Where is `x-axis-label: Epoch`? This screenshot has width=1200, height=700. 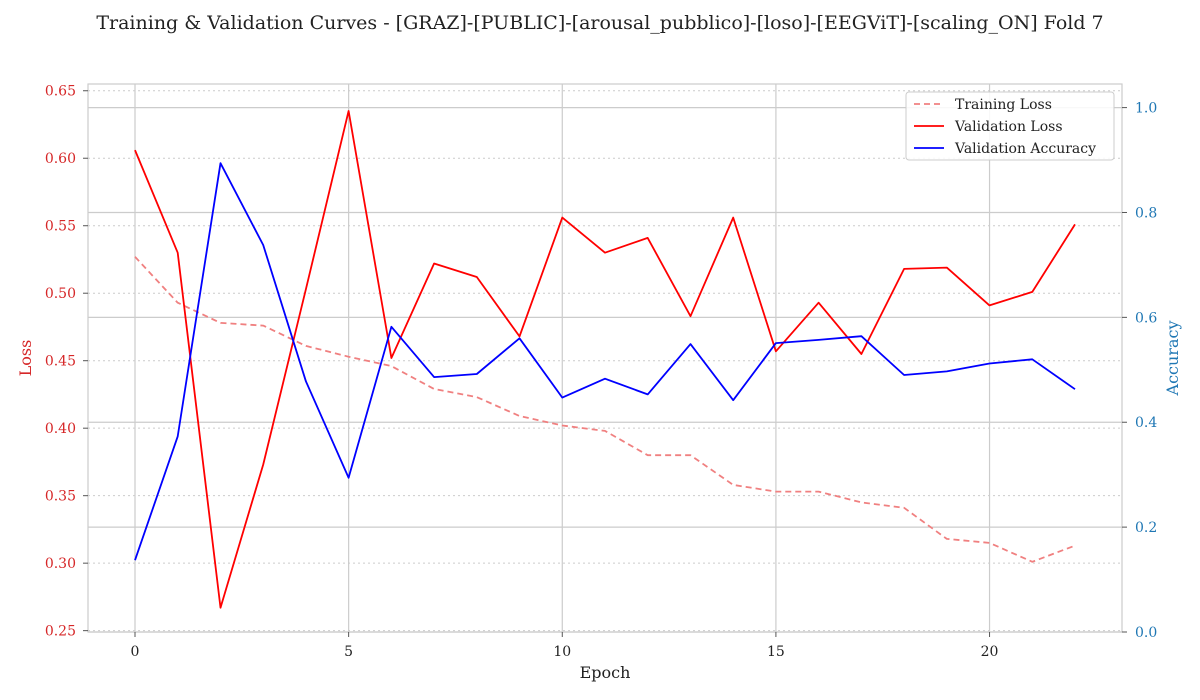
x-axis-label: Epoch is located at coordinates (605, 672).